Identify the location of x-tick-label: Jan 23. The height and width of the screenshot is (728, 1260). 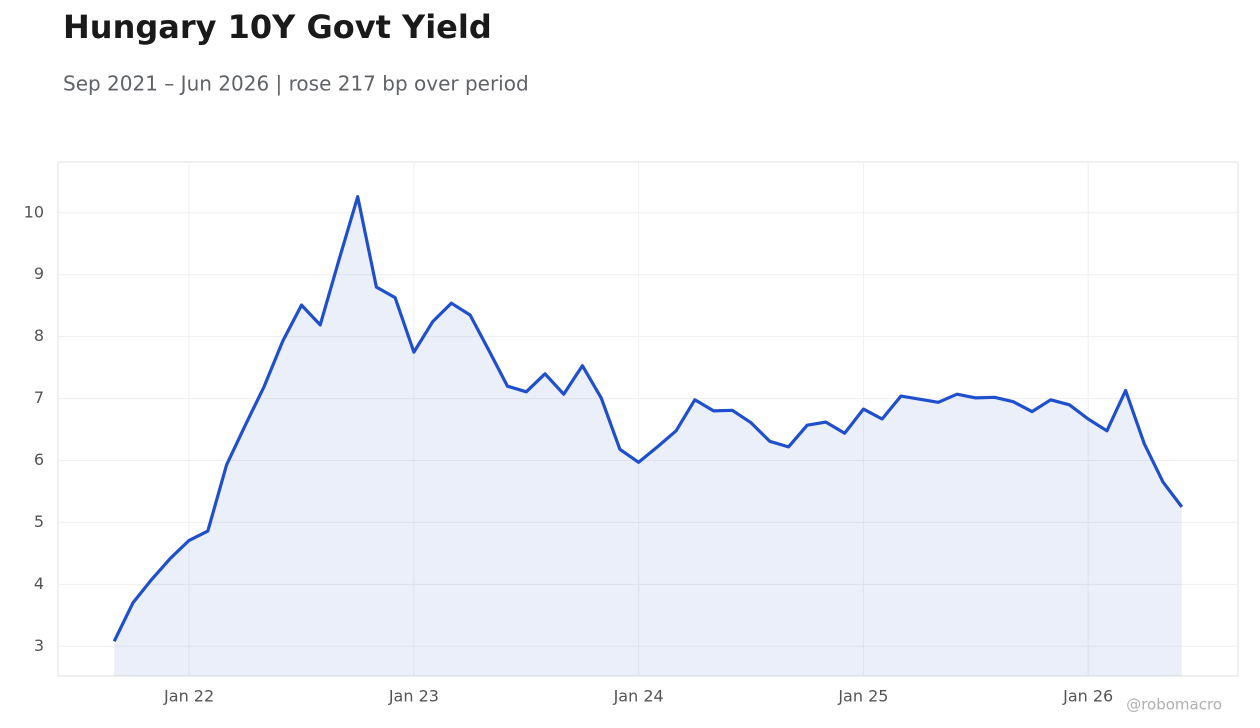
(413, 696).